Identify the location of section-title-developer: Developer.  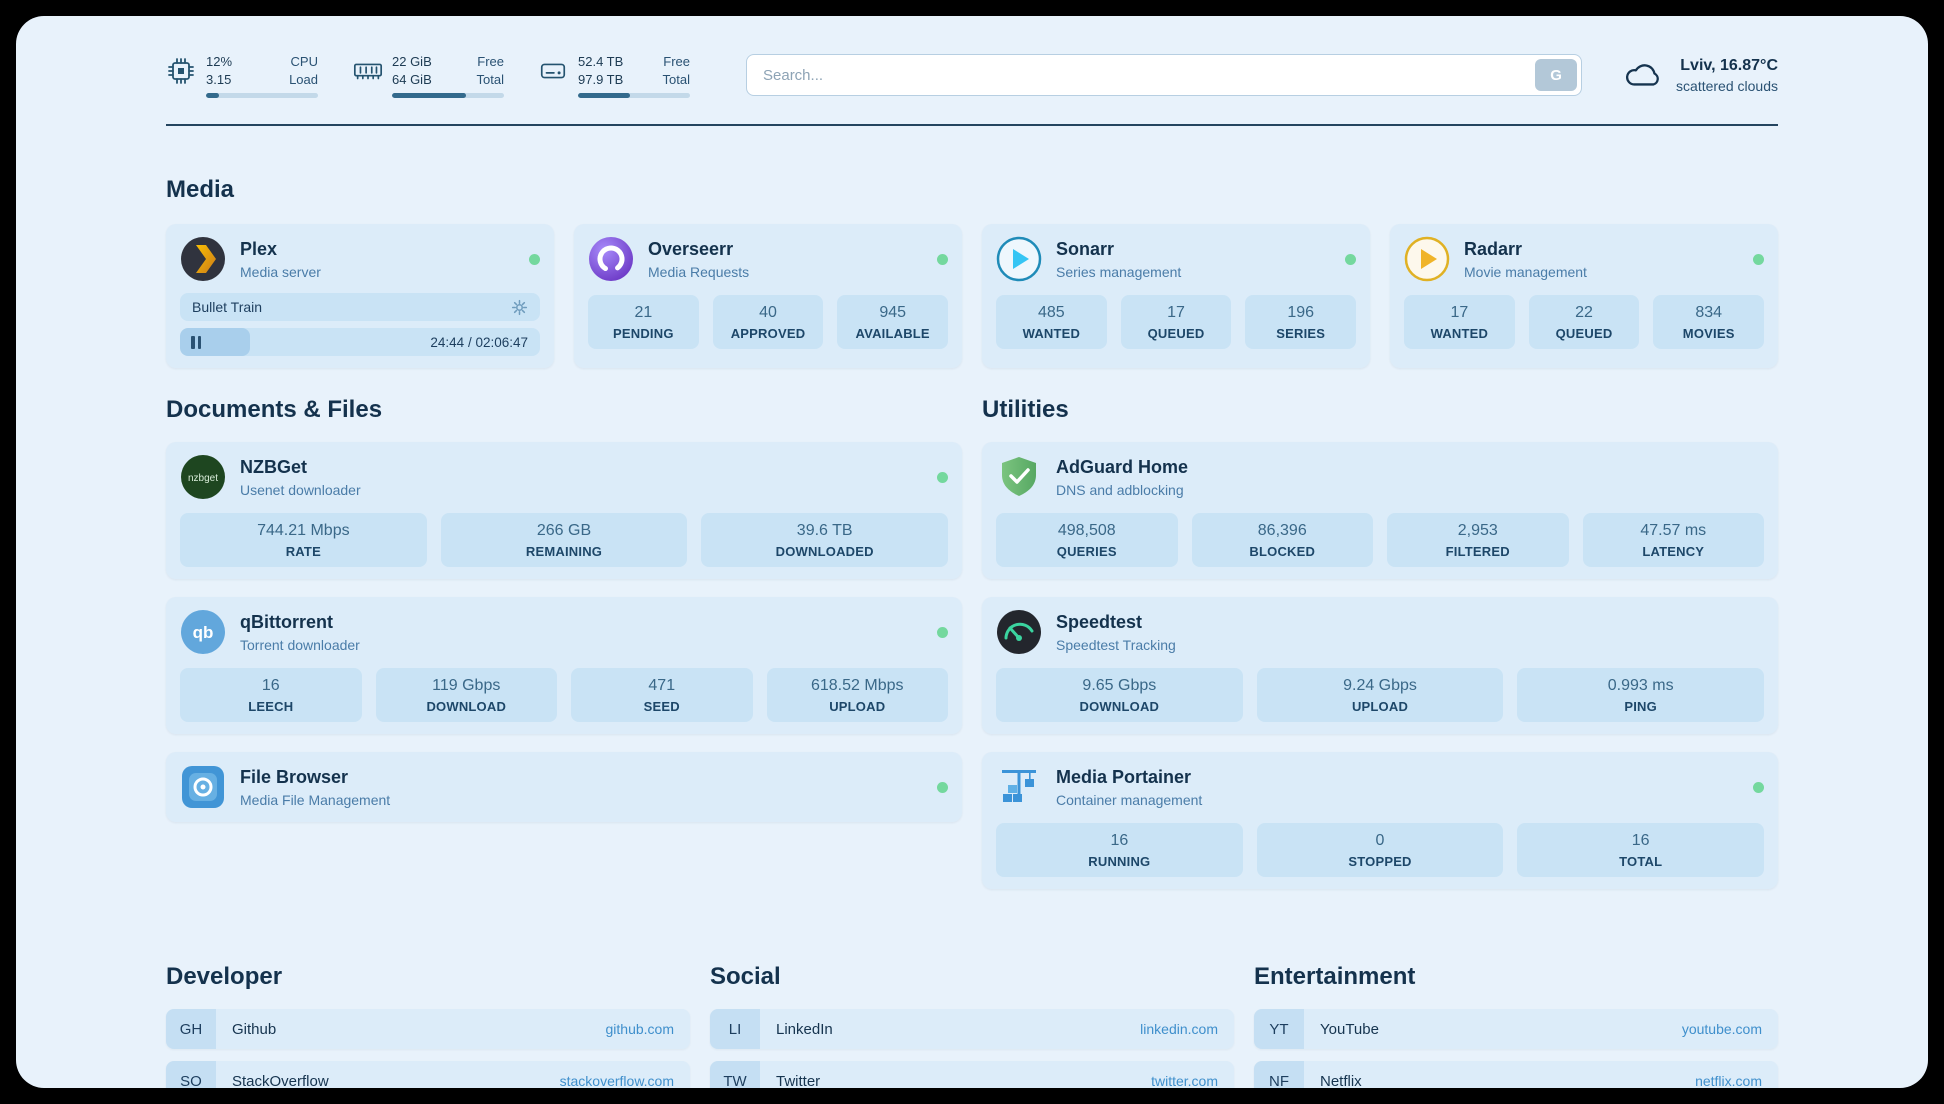
(224, 977).